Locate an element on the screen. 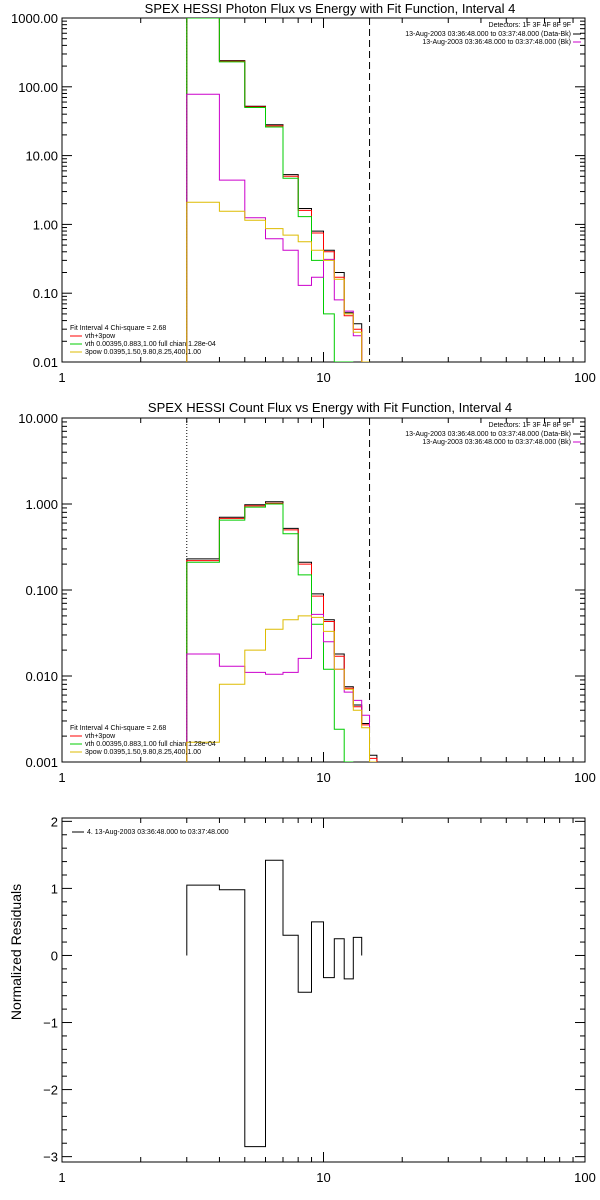  y-tick-label: −3 is located at coordinates (50, 1157).